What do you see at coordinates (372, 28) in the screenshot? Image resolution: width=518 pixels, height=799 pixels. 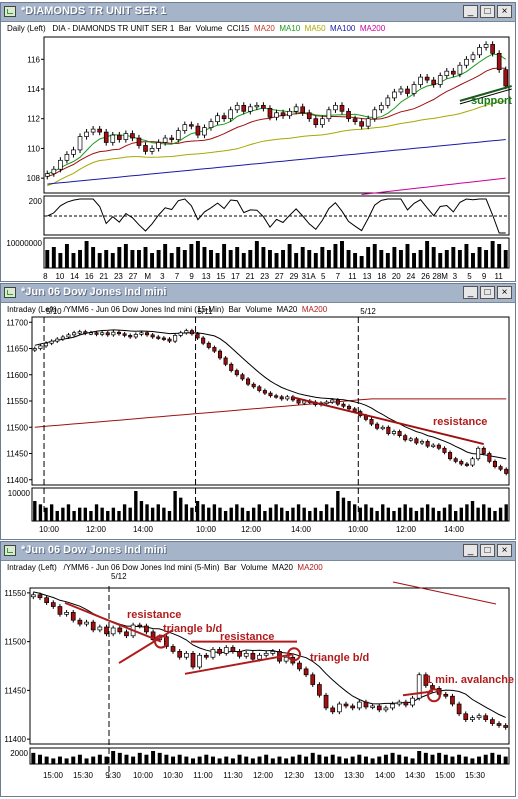 I see `ma200-label: MA200` at bounding box center [372, 28].